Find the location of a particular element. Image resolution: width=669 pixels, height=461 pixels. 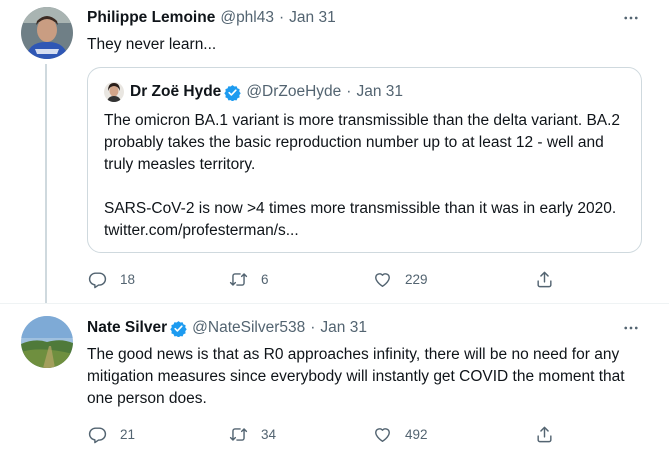

quoted-tweet-header: Dr Zoë Hyde @DrZoeHyde · Jan 31 is located at coordinates (253, 92).